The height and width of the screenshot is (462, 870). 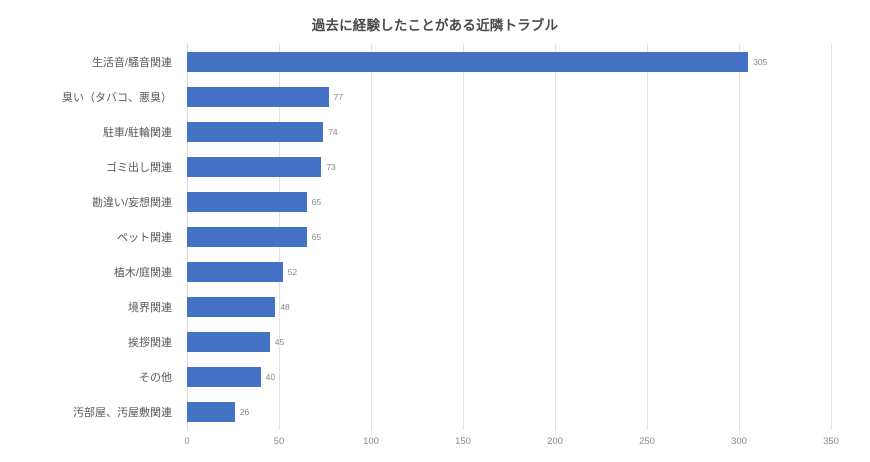 I want to click on category-label: 汚部屋、汚屋敷関連, so click(x=122, y=413).